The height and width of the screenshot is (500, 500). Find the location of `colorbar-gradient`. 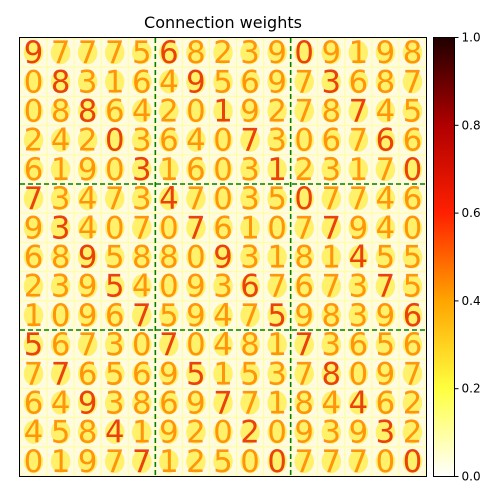

colorbar-gradient is located at coordinates (444, 257).